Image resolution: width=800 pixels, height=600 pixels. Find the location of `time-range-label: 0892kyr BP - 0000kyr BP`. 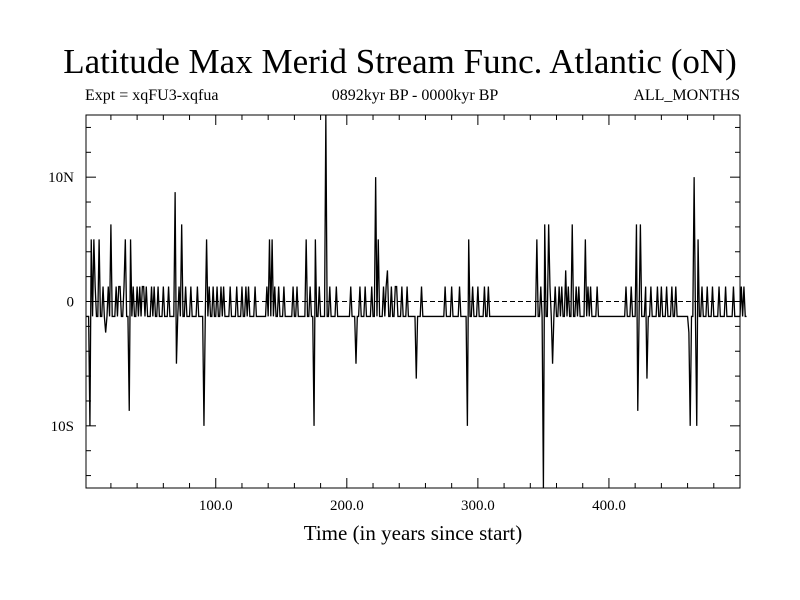

time-range-label: 0892kyr BP - 0000kyr BP is located at coordinates (415, 95).